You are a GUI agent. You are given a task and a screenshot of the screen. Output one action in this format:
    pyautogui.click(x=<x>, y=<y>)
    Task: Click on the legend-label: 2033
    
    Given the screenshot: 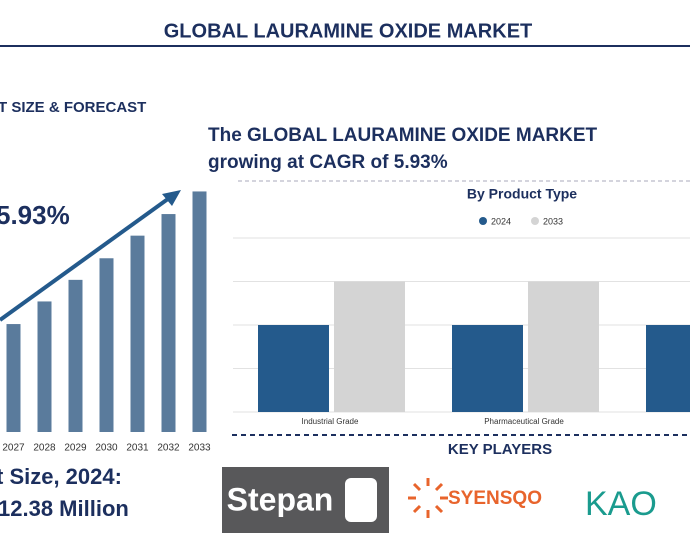 What is the action you would take?
    pyautogui.click(x=553, y=221)
    